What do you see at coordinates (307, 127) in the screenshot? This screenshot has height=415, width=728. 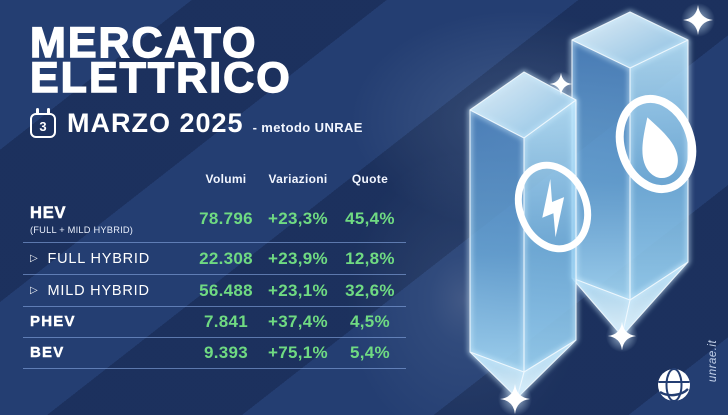 I see `method-label: - metodo UNRAE` at bounding box center [307, 127].